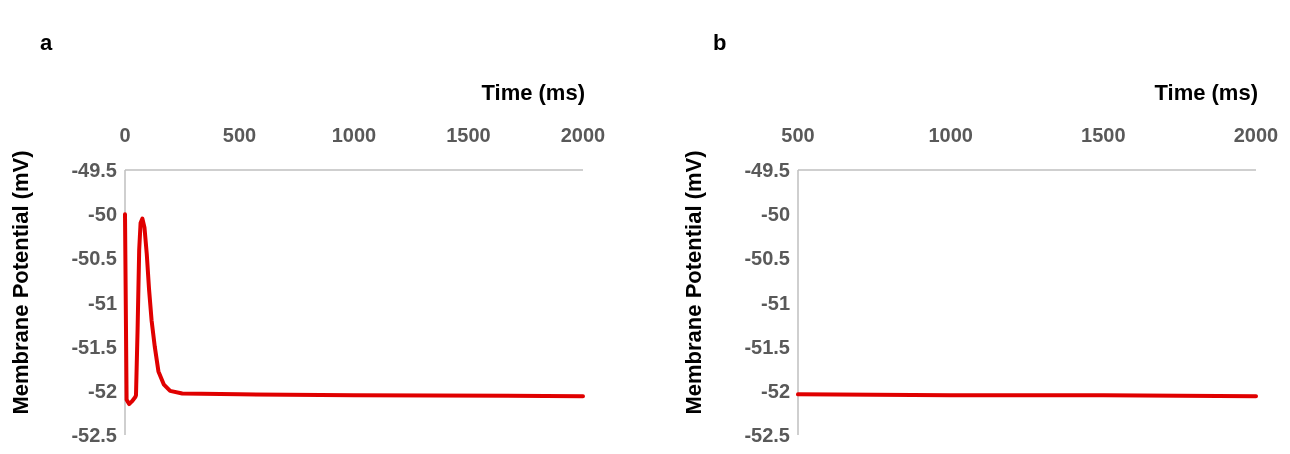  Describe the element at coordinates (125, 135) in the screenshot. I see `x-tick-label: 0` at that location.